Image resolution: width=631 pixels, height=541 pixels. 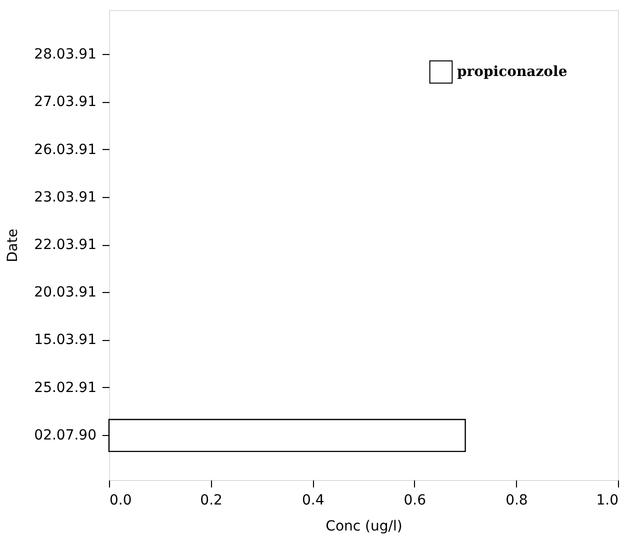 I want to click on y-tick-label: 26.03.91, so click(x=65, y=150).